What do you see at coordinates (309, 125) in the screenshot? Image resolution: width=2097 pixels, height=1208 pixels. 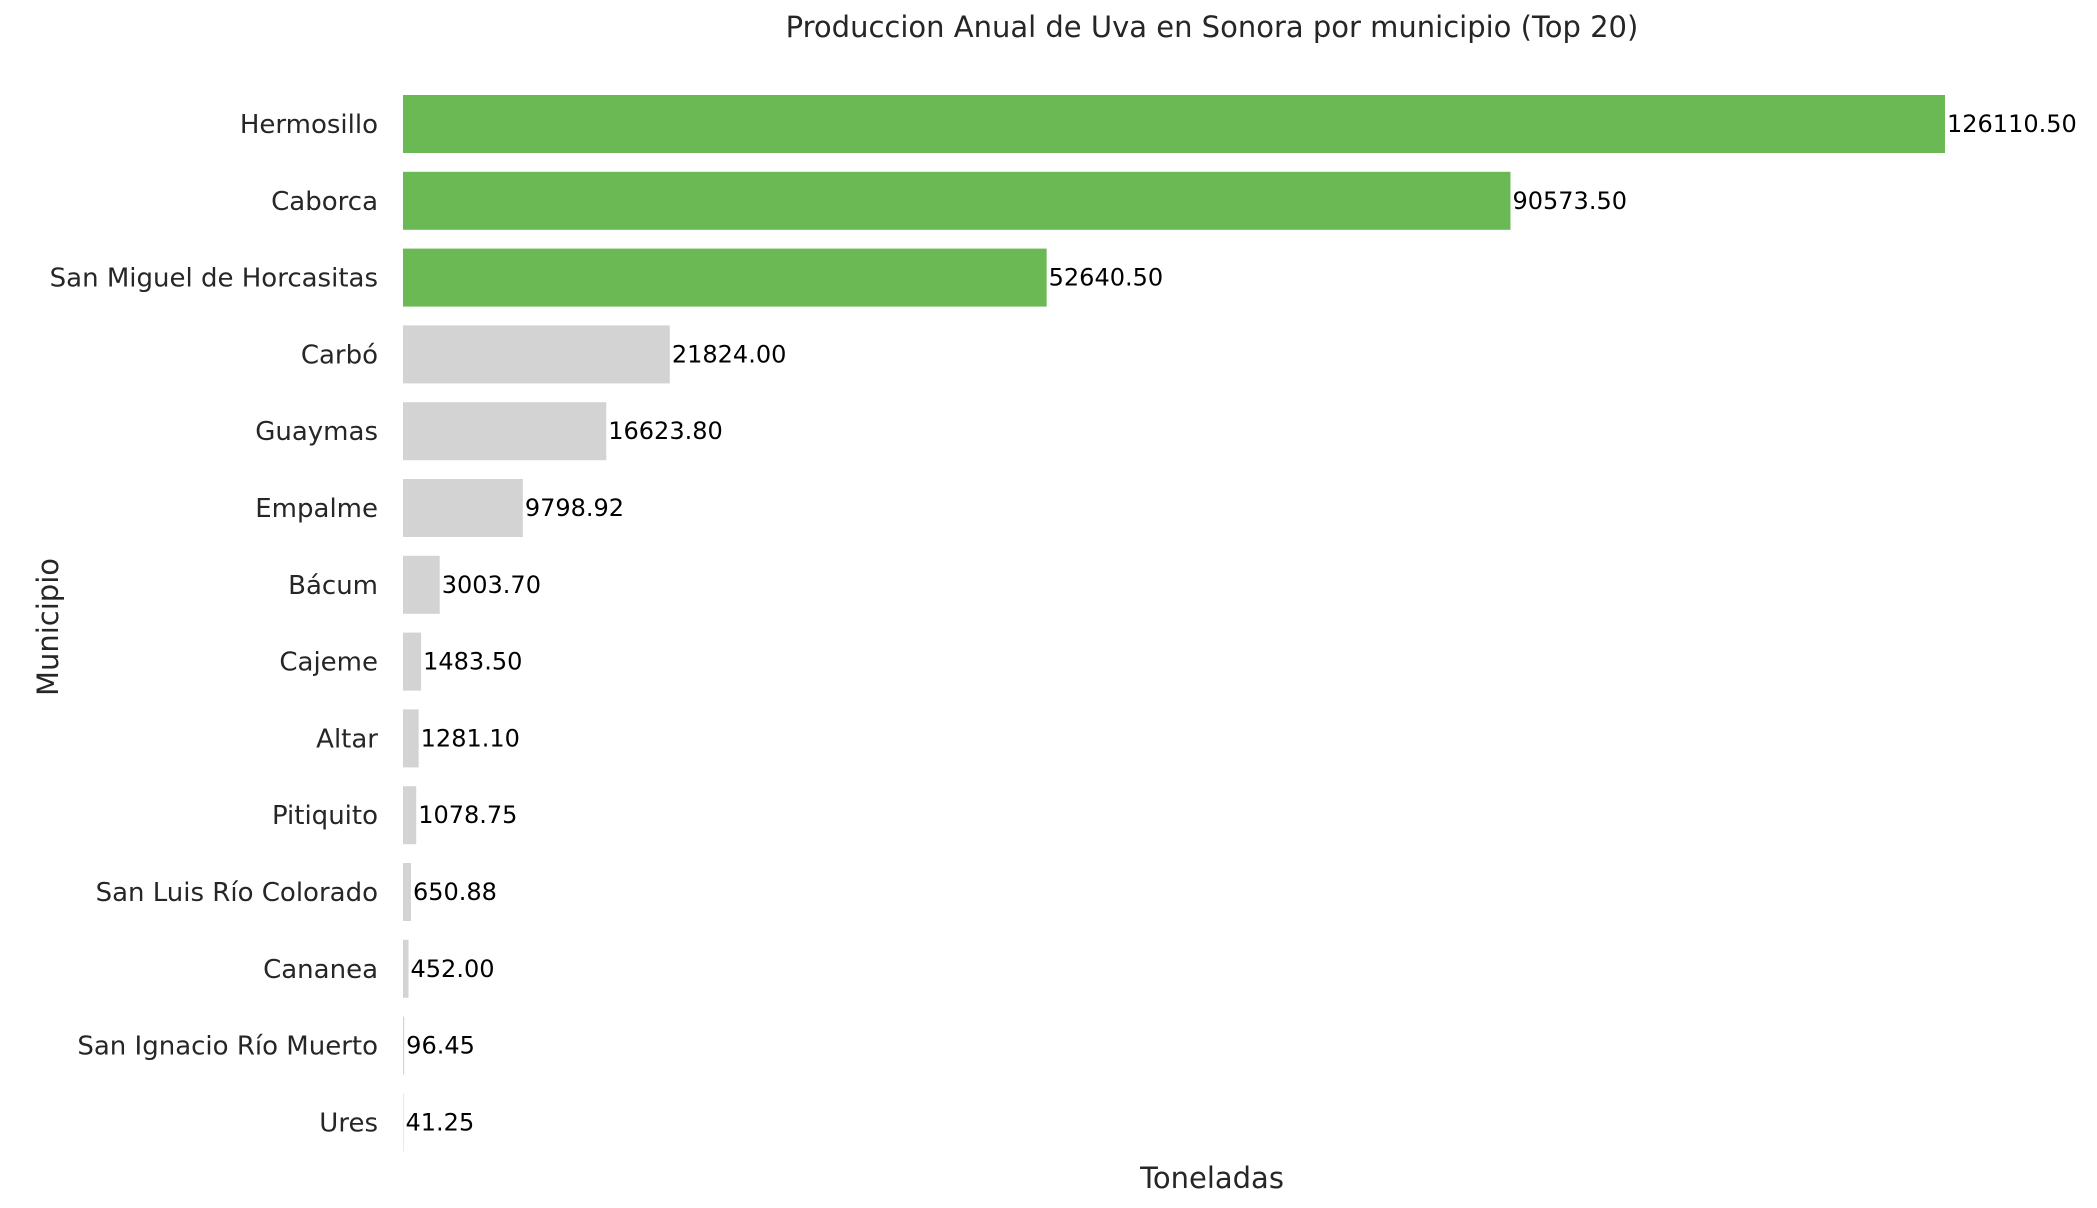 I see `y-tick-label: Hermosillo` at bounding box center [309, 125].